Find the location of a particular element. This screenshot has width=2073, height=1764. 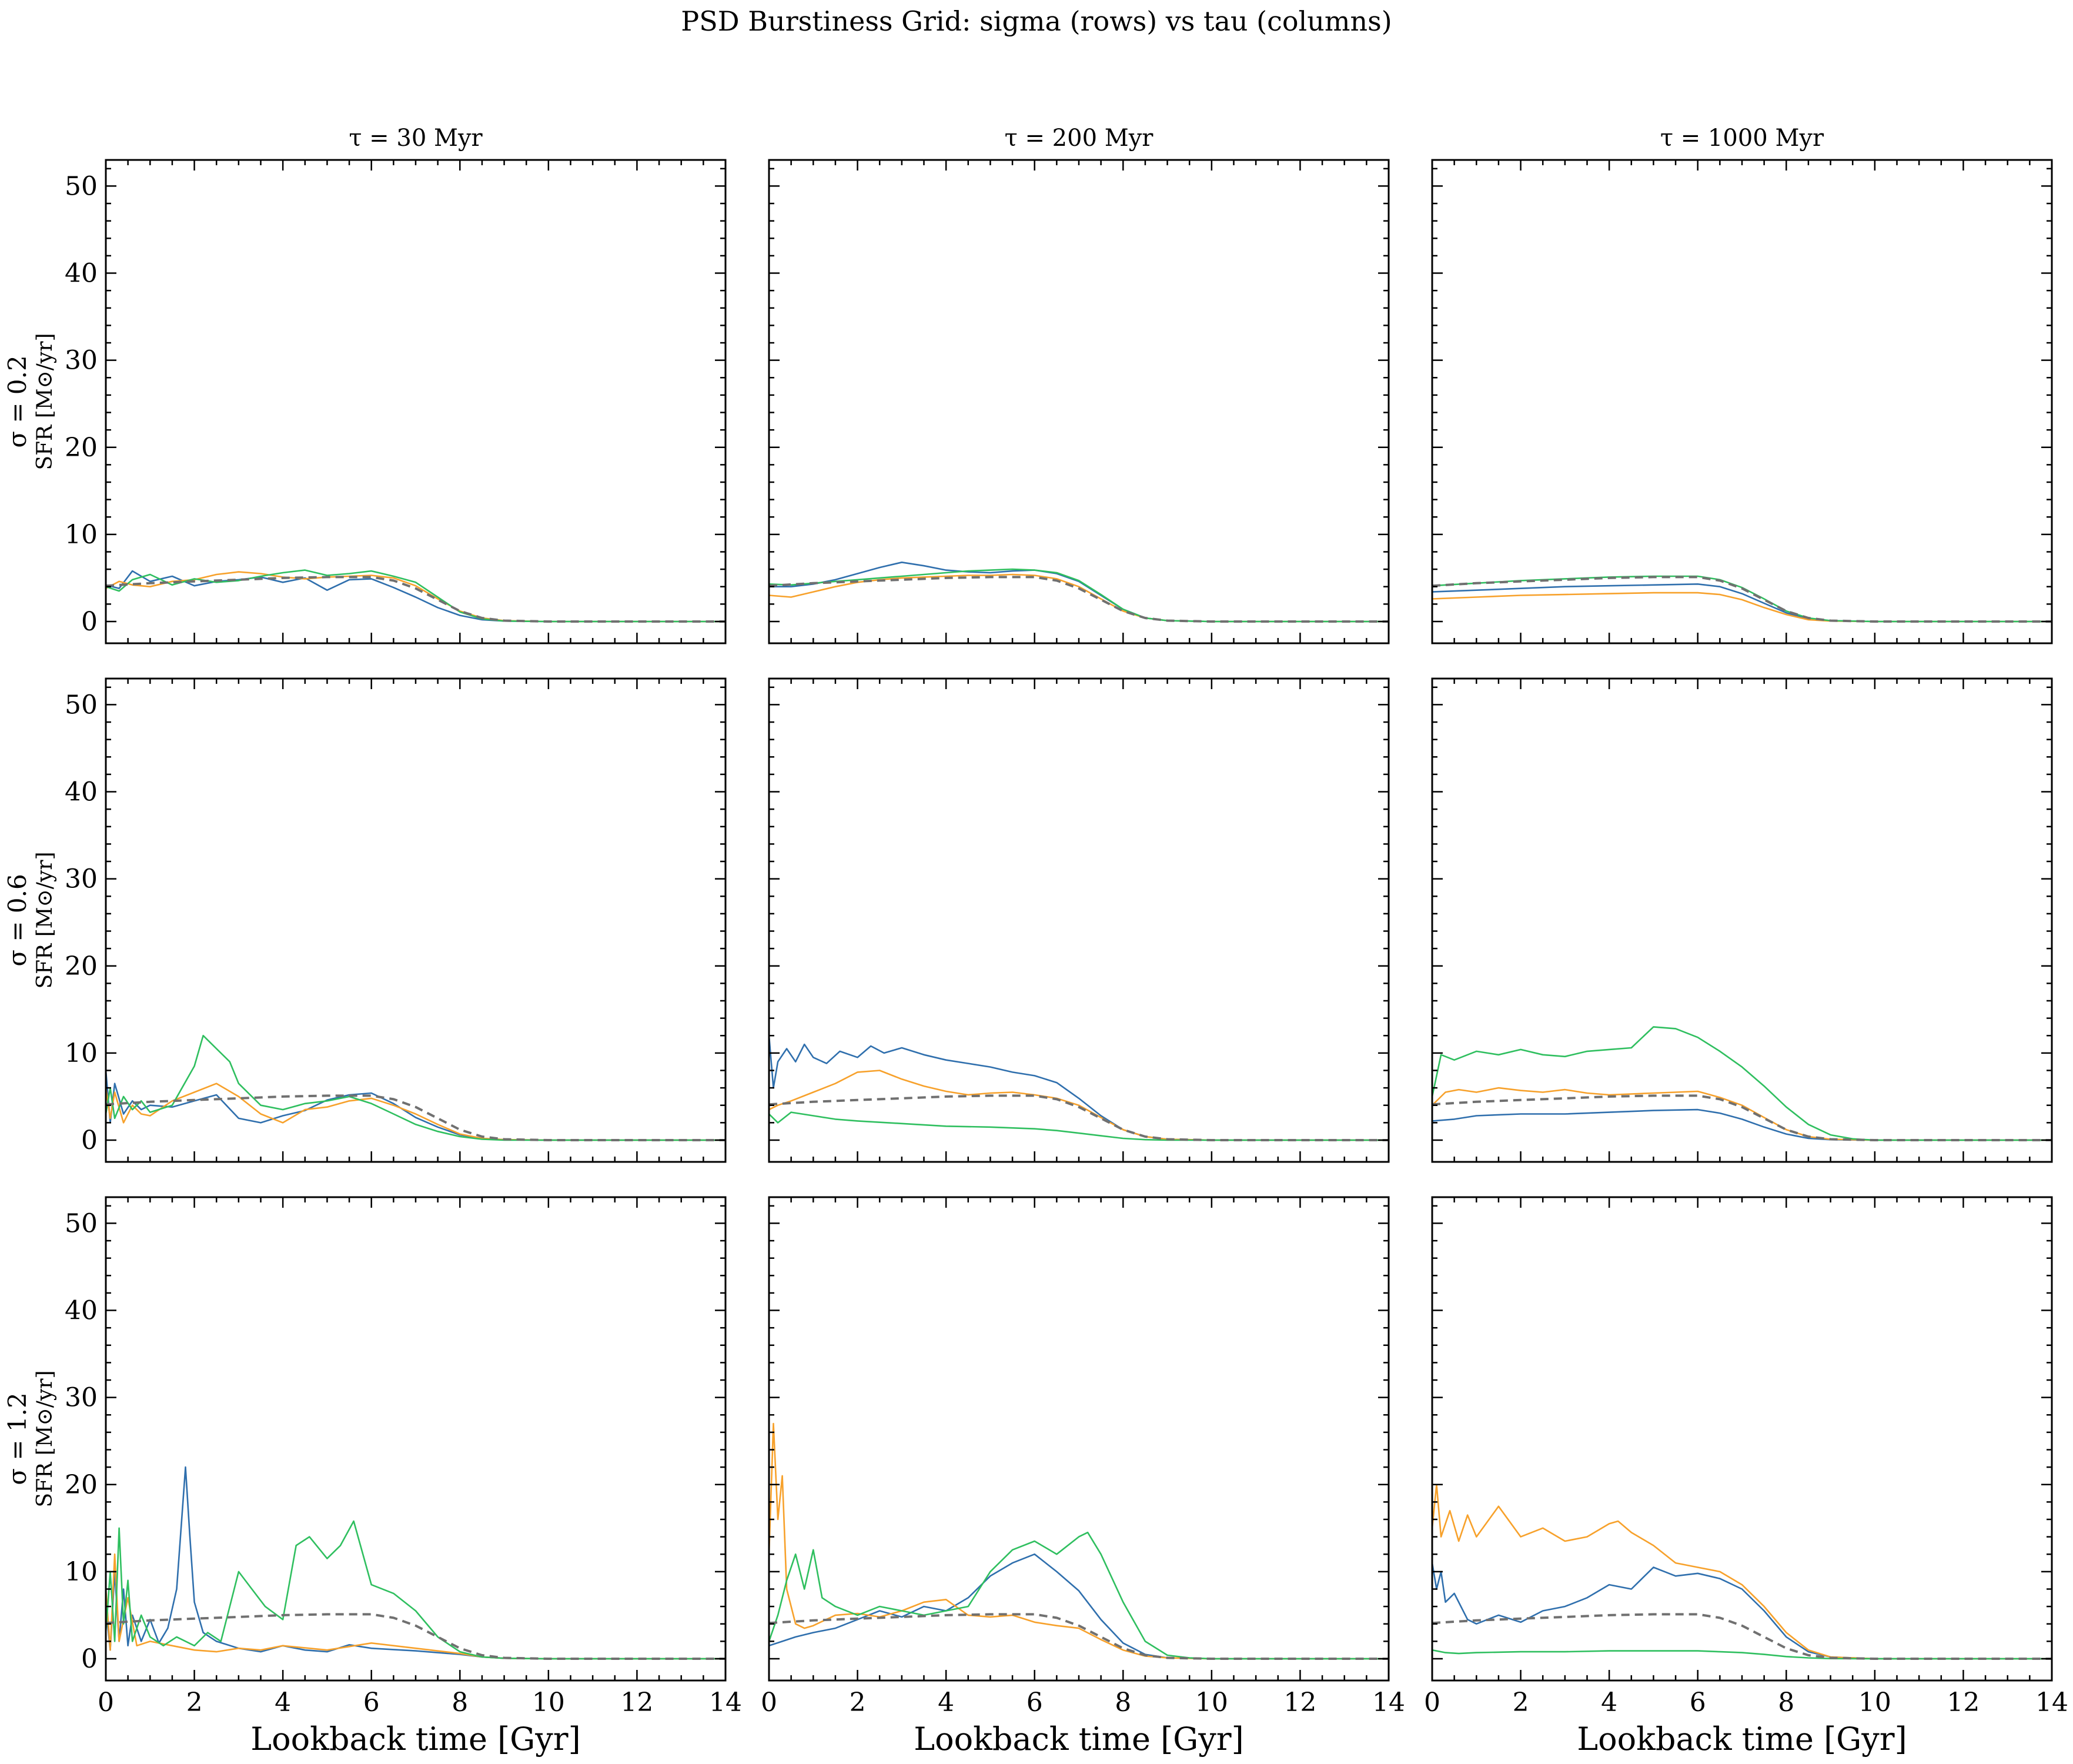

panel-r2-c2: 0 2 4 6 8 10 12 14 is located at coordinates (1746, 1457).